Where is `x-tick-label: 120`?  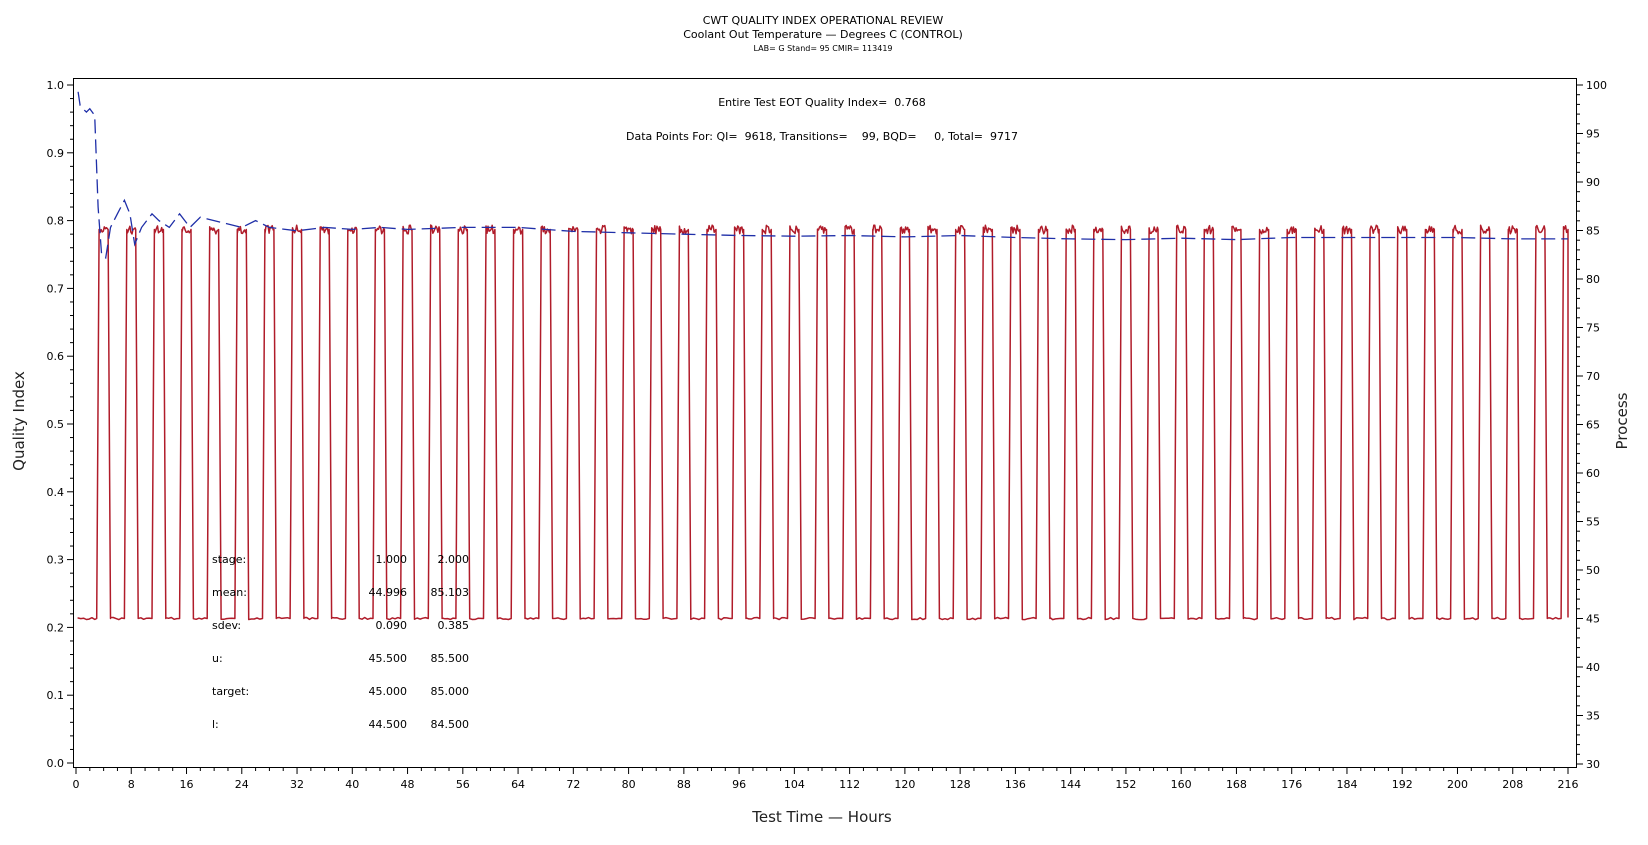
x-tick-label: 120 is located at coordinates (904, 784).